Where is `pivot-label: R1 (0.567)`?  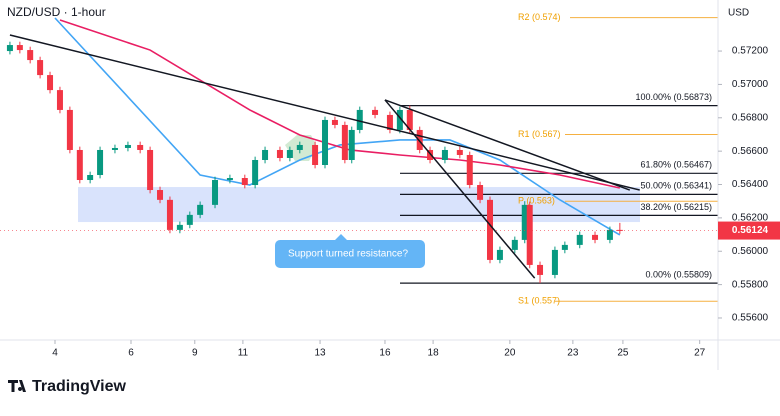
pivot-label: R1 (0.567) is located at coordinates (539, 134).